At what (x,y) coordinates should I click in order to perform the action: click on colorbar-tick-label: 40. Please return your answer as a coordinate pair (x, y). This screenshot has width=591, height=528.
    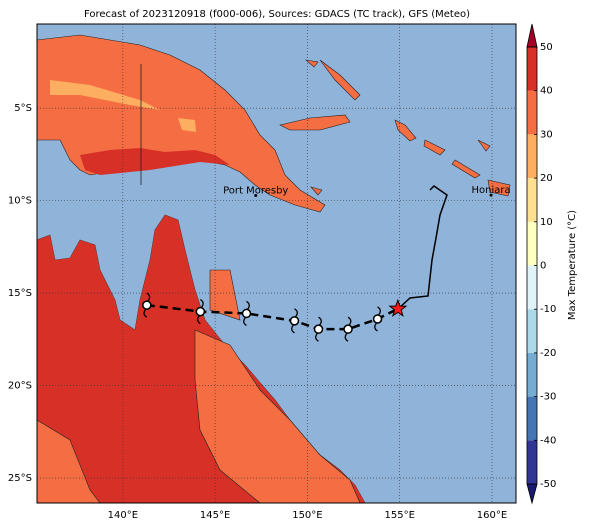
    Looking at the image, I should click on (546, 91).